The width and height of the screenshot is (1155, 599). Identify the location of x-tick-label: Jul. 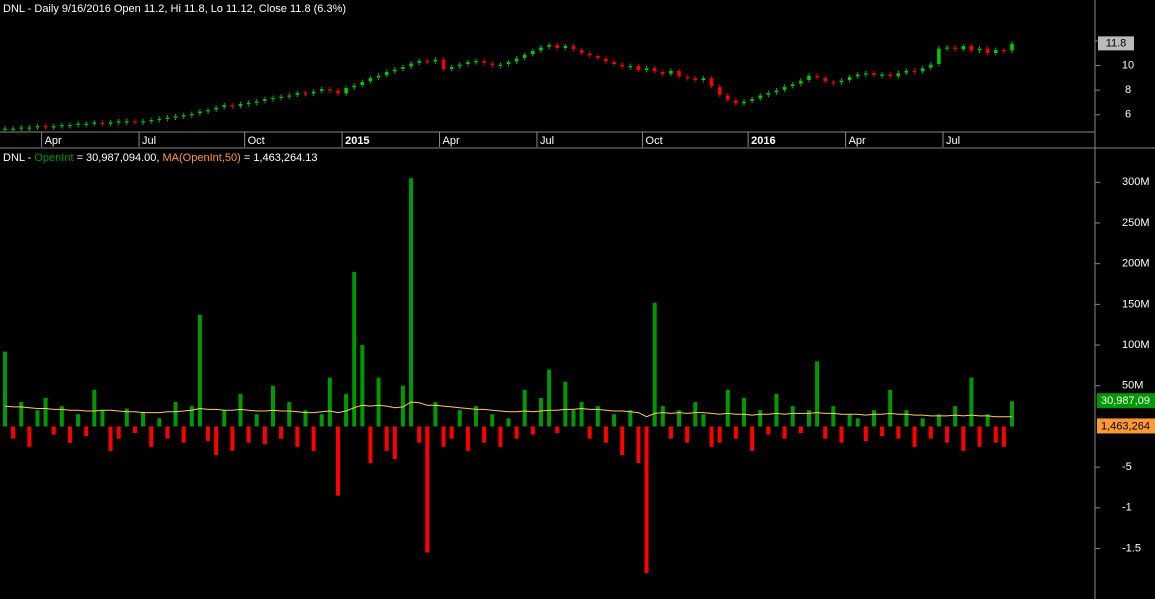
(953, 141).